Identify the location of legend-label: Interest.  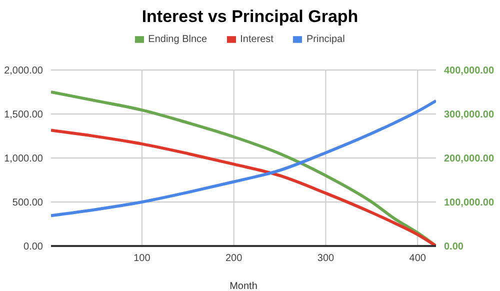
(257, 39).